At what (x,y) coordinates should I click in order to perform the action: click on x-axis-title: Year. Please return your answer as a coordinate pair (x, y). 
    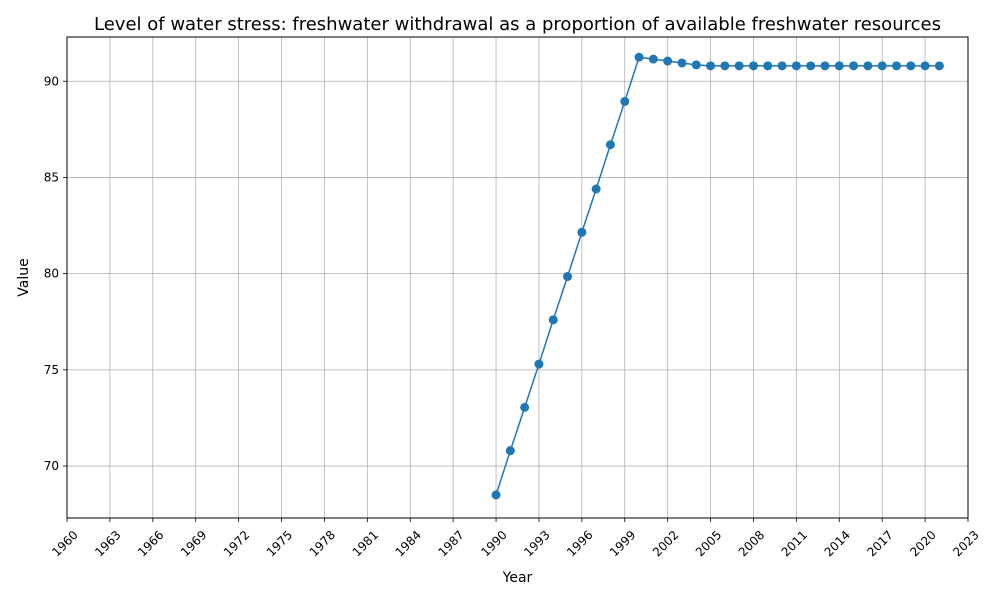
    Looking at the image, I should click on (517, 578).